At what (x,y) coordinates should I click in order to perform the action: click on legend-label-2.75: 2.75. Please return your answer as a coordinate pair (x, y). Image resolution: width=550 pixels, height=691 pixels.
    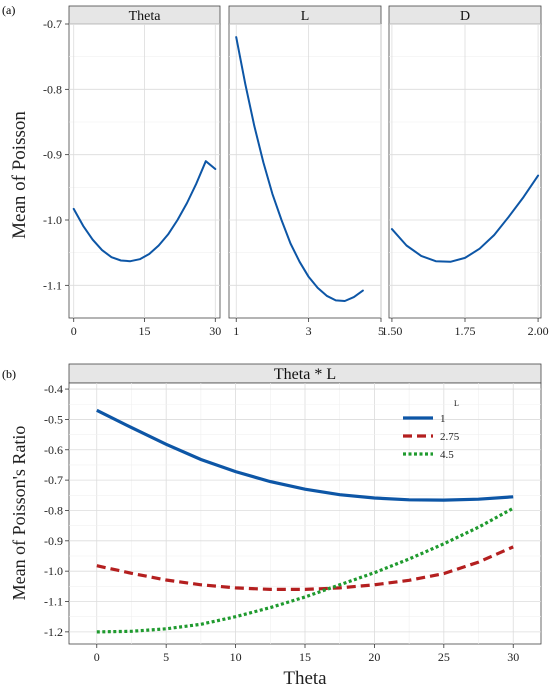
    Looking at the image, I should click on (450, 437).